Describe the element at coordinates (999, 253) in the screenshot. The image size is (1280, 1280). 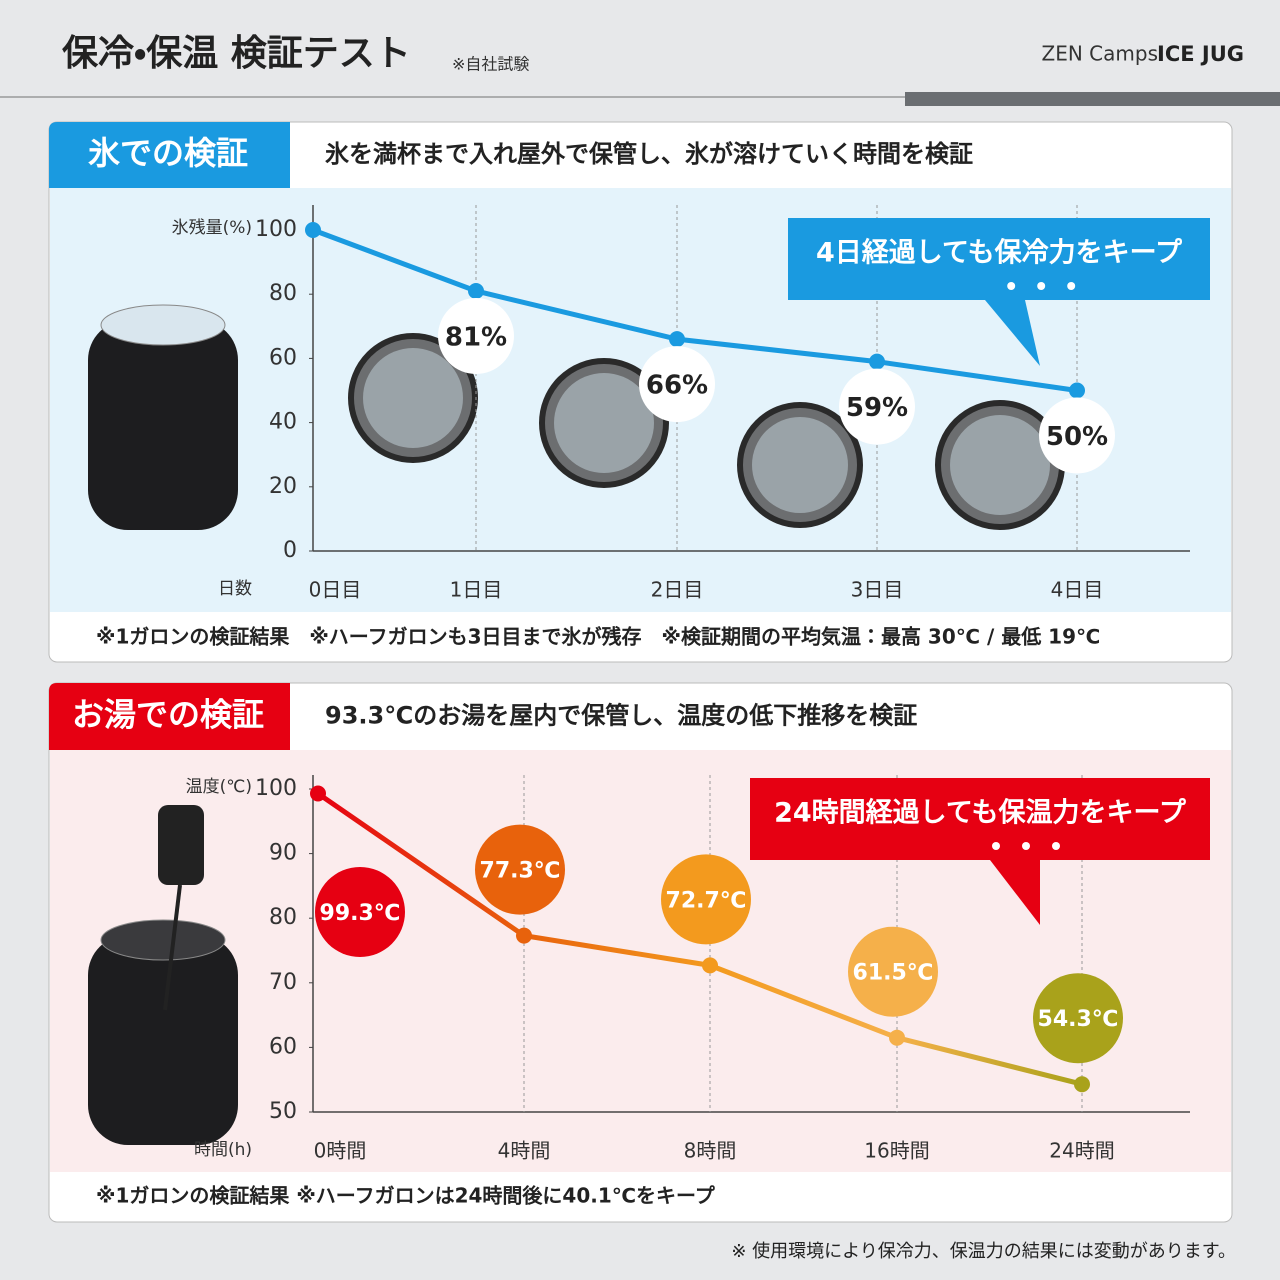
I see `callout-text: 4日経過しても保冷力をキープ` at that location.